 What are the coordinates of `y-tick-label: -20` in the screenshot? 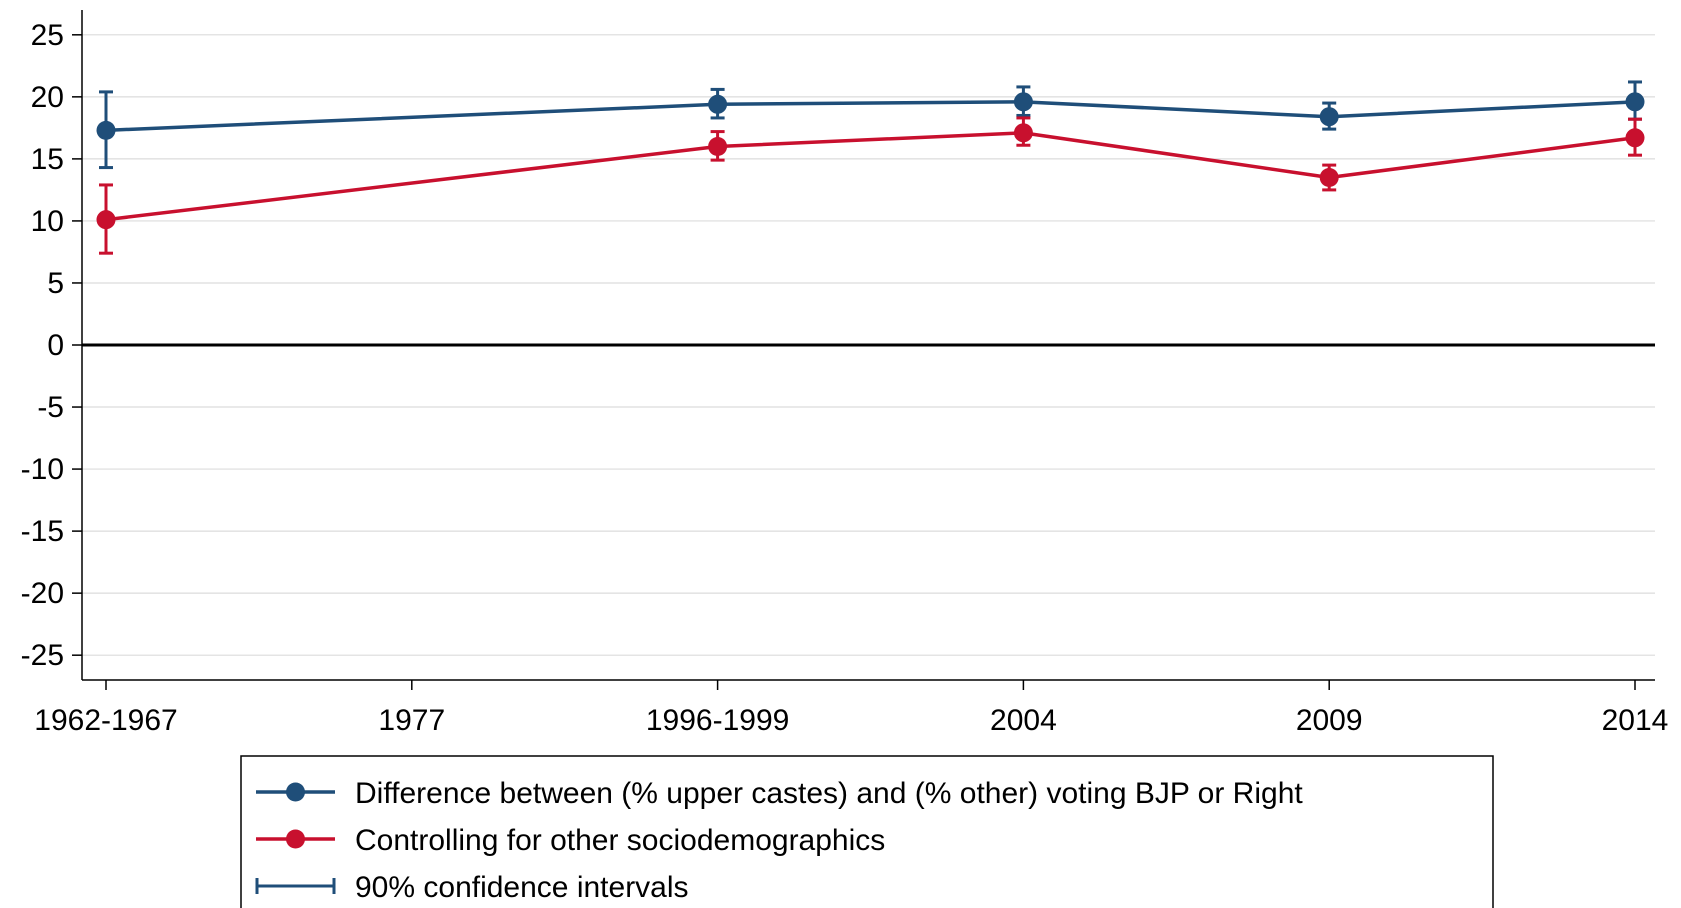 It's located at (42, 593).